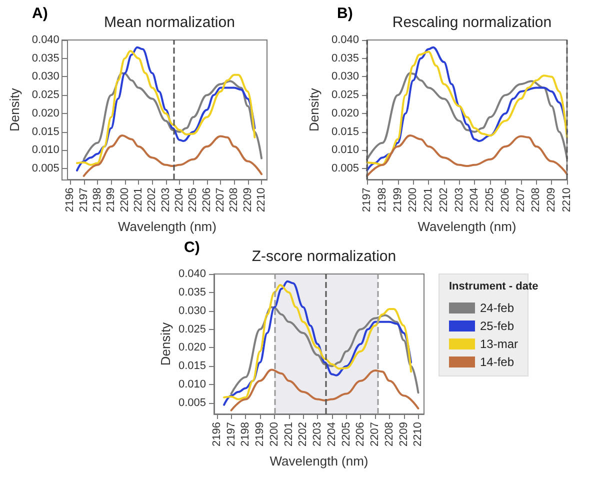  I want to click on text: C), so click(192, 247).